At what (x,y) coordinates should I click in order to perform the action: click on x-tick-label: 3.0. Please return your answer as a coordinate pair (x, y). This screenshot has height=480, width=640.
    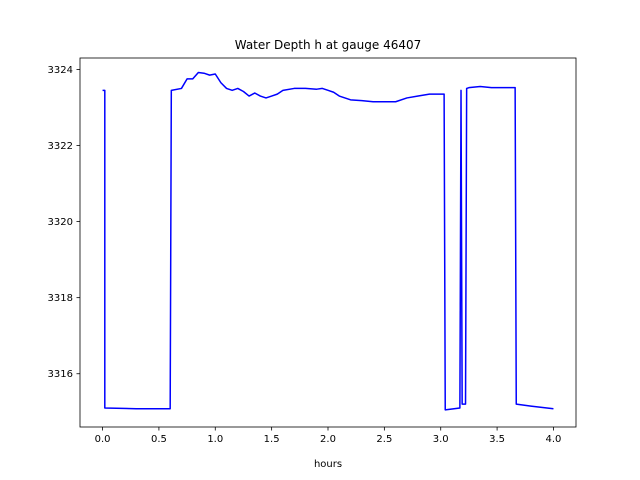
    Looking at the image, I should click on (441, 439).